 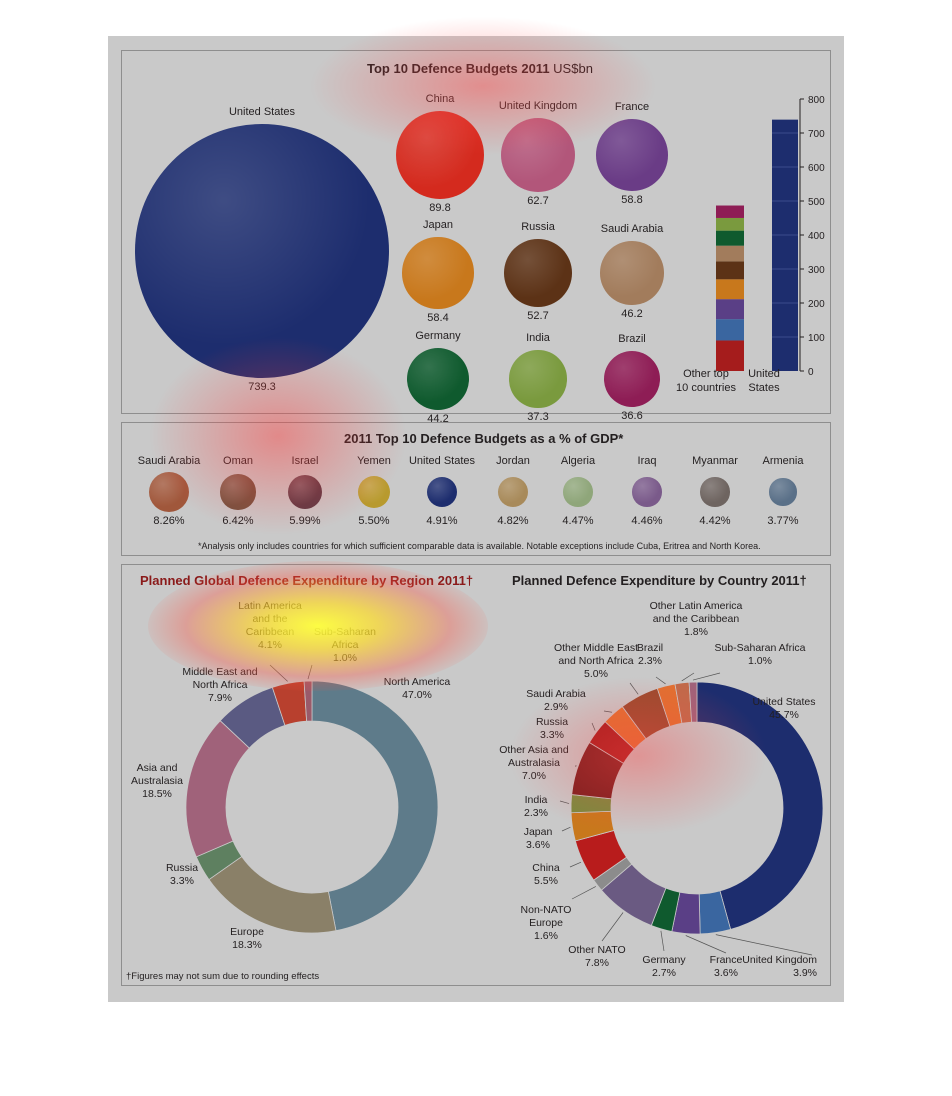 I want to click on gdp-label: Algeria, so click(x=578, y=461).